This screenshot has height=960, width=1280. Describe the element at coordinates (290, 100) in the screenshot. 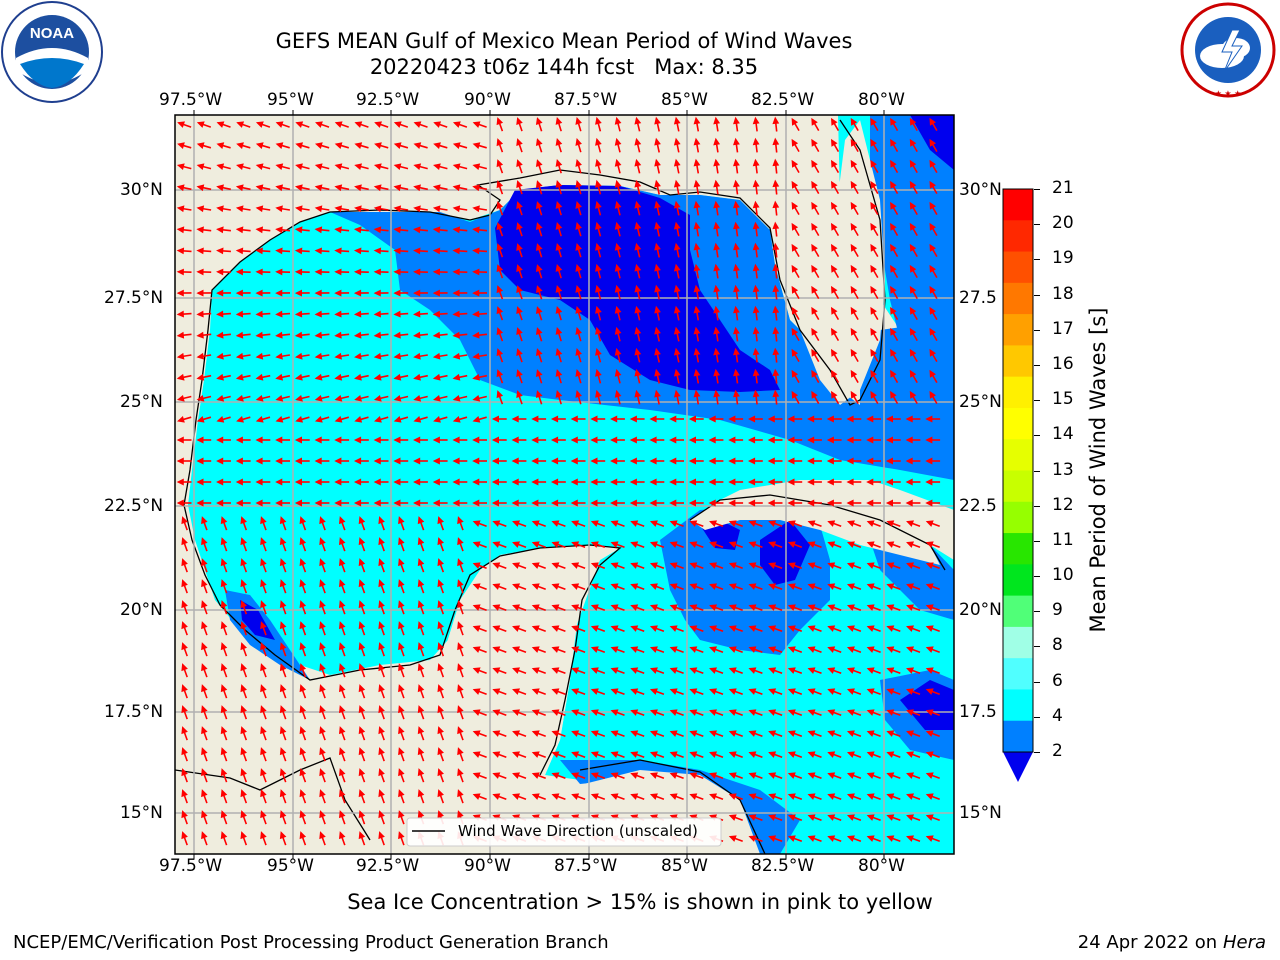

I see `lon-label-top: 95°W` at that location.